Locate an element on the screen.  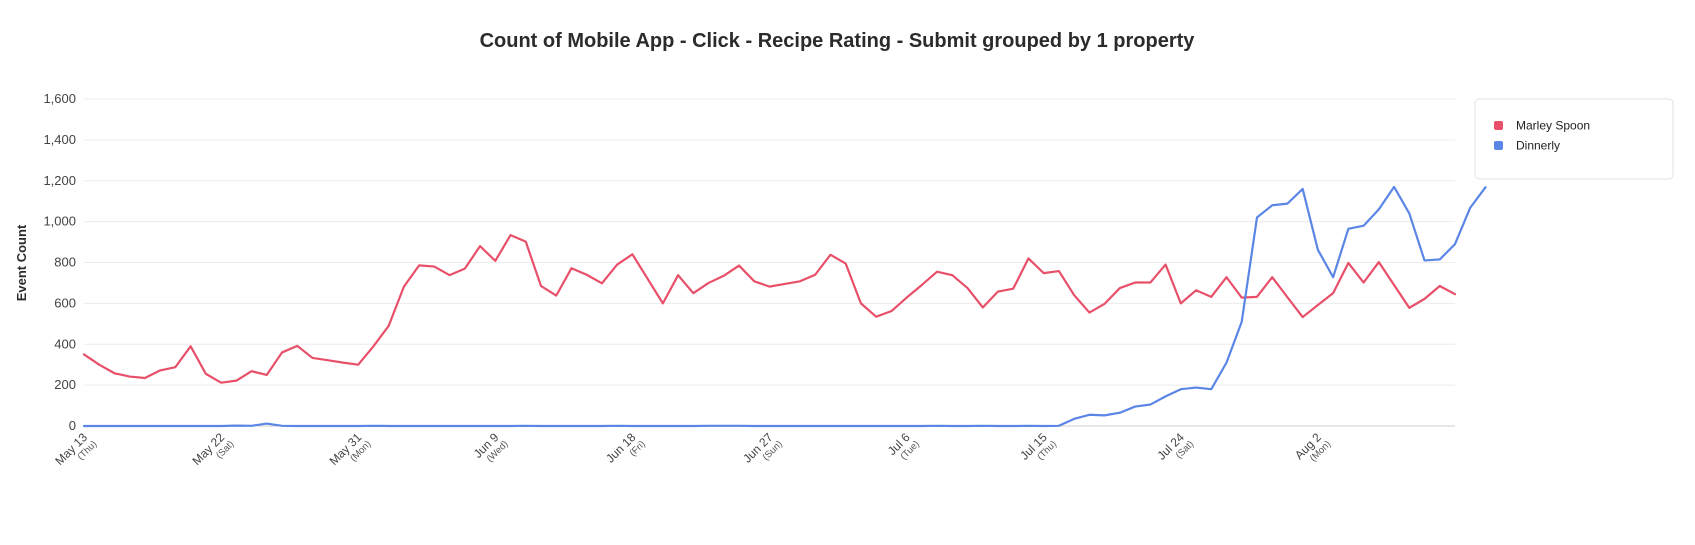
x-tick: Jul 15(Thu) is located at coordinates (1038, 446).